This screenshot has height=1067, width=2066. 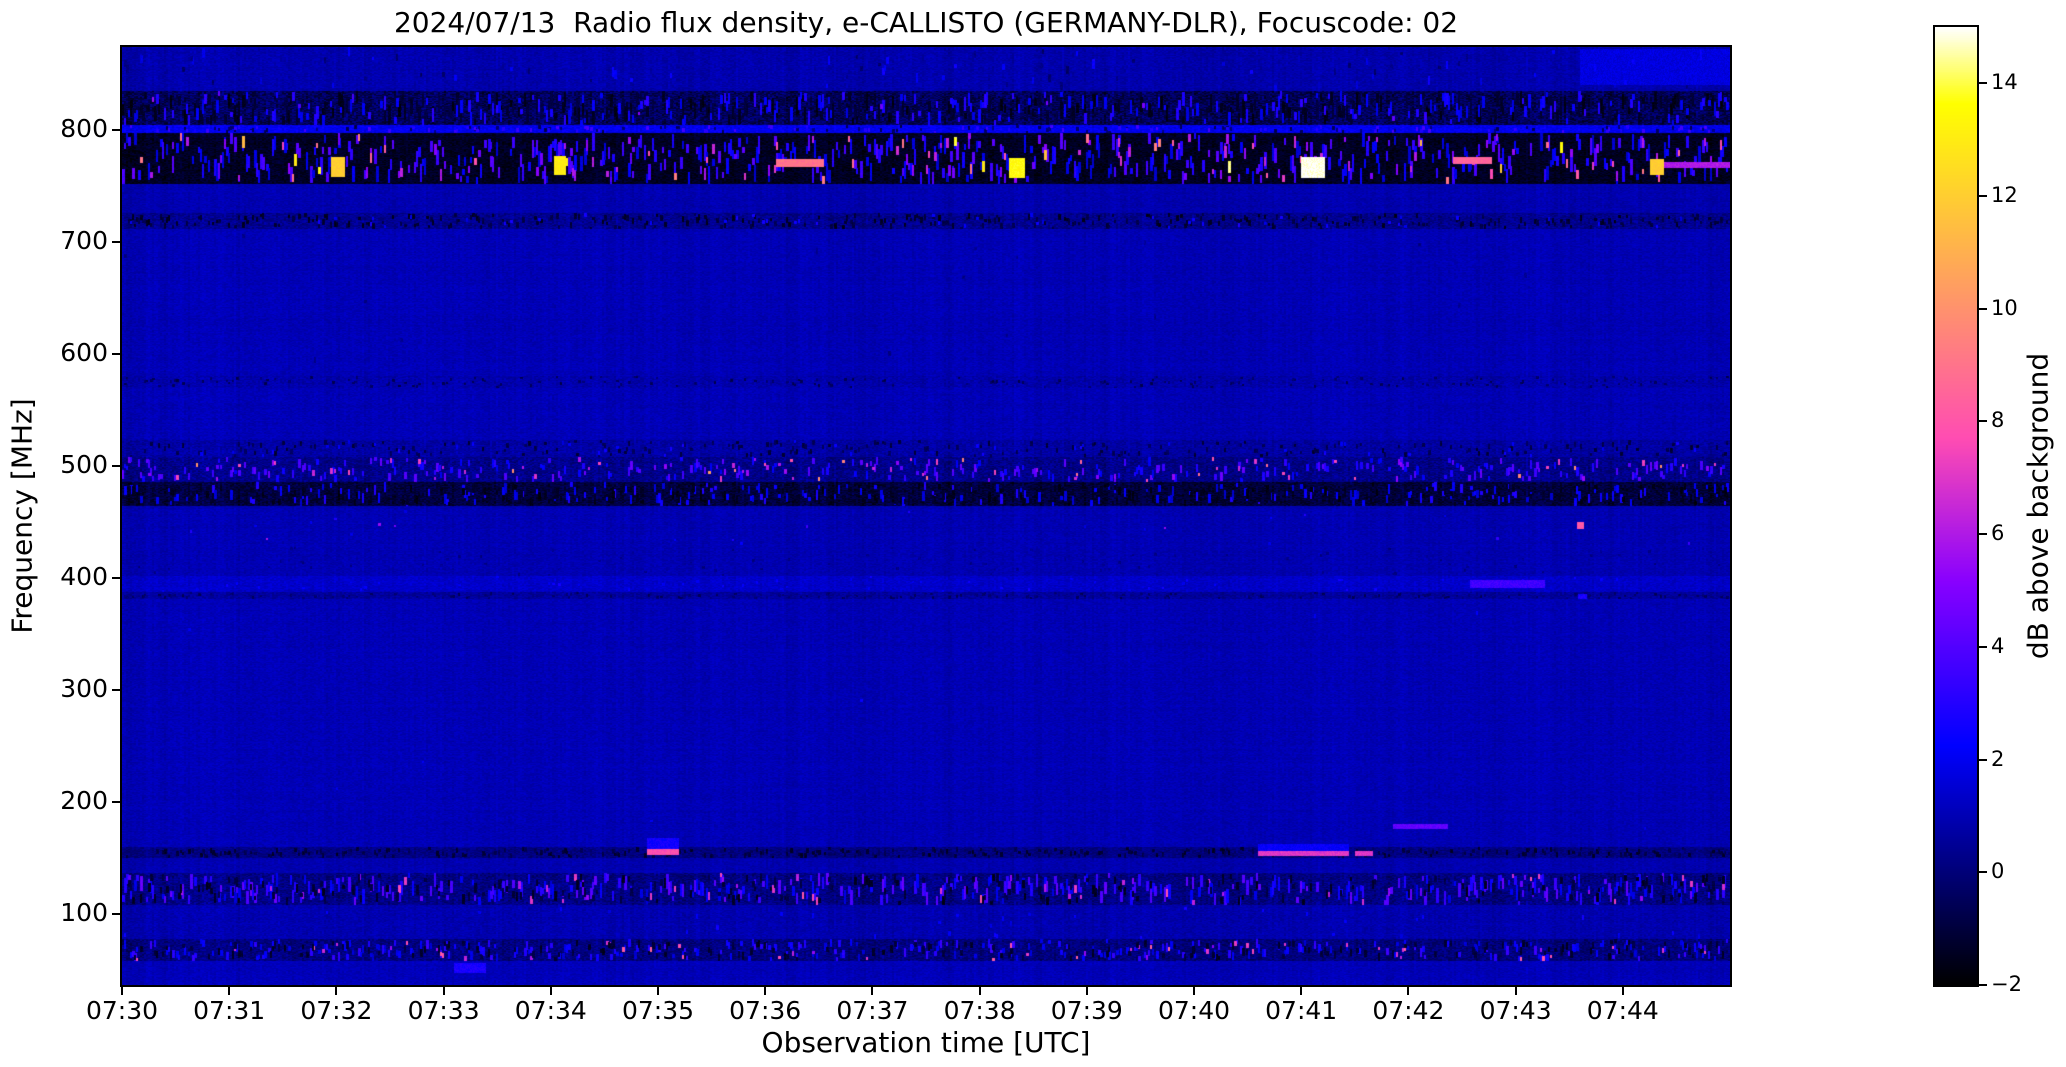 I want to click on y-tick-label: 500, so click(x=84, y=465).